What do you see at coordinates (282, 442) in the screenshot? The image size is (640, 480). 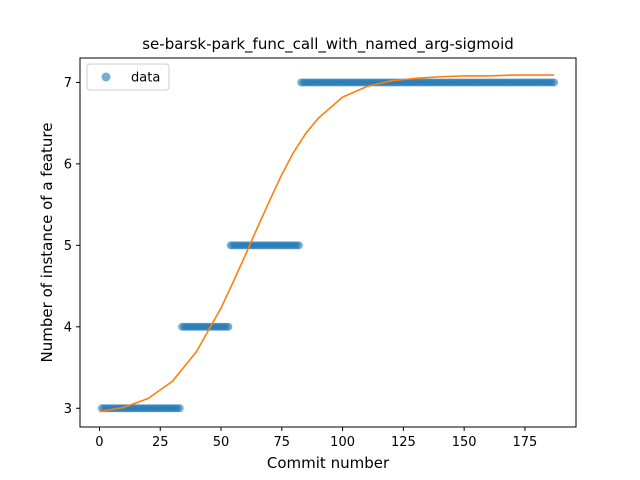 I see `x-tick-label: 75` at bounding box center [282, 442].